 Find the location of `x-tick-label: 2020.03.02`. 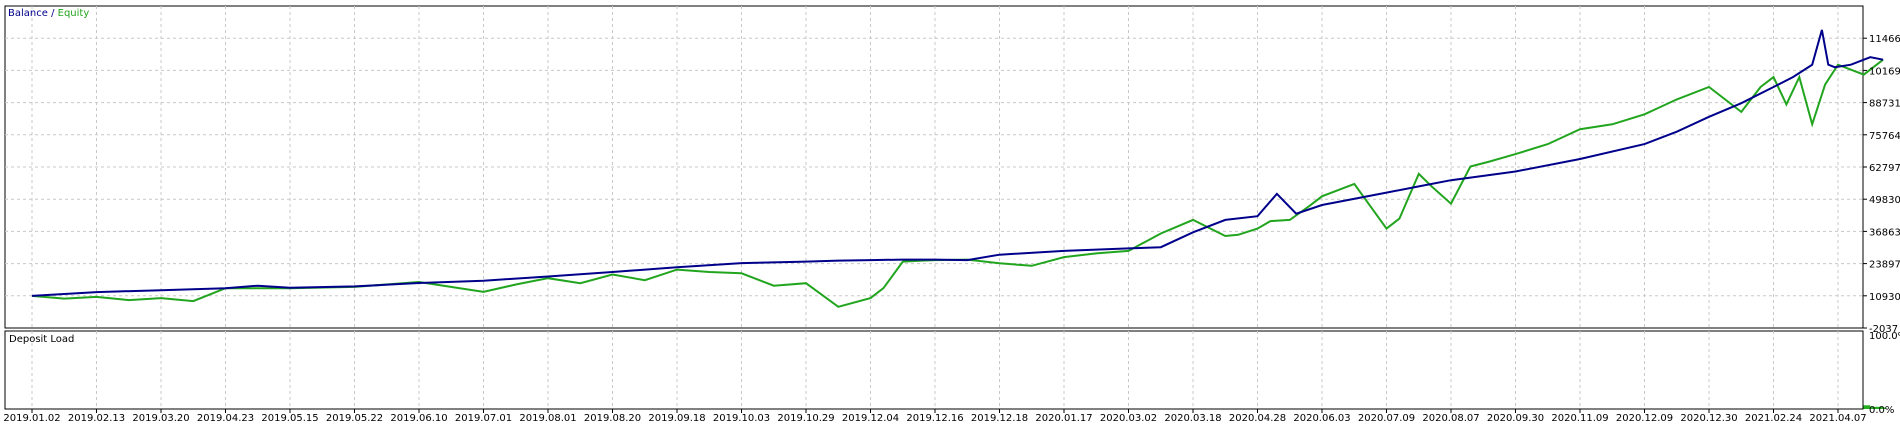

x-tick-label: 2020.03.02 is located at coordinates (1128, 418).